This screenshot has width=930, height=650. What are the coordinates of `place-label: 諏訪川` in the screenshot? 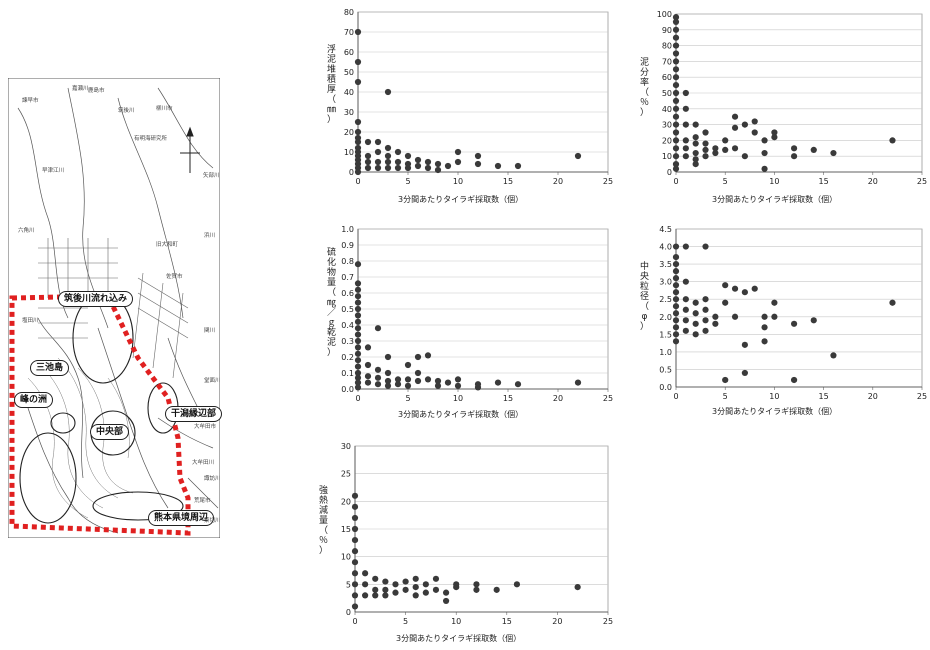 It's located at (212, 479).